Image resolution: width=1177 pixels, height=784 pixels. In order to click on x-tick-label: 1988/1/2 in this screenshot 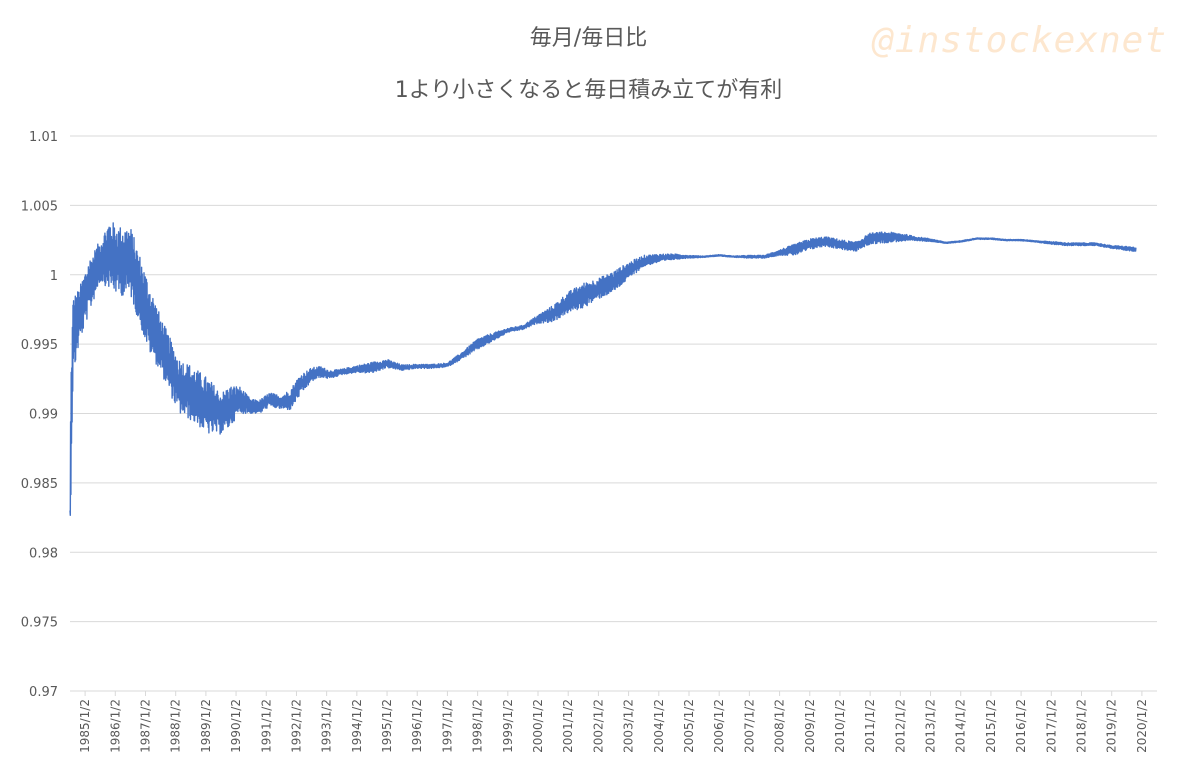, I will do `click(176, 726)`.